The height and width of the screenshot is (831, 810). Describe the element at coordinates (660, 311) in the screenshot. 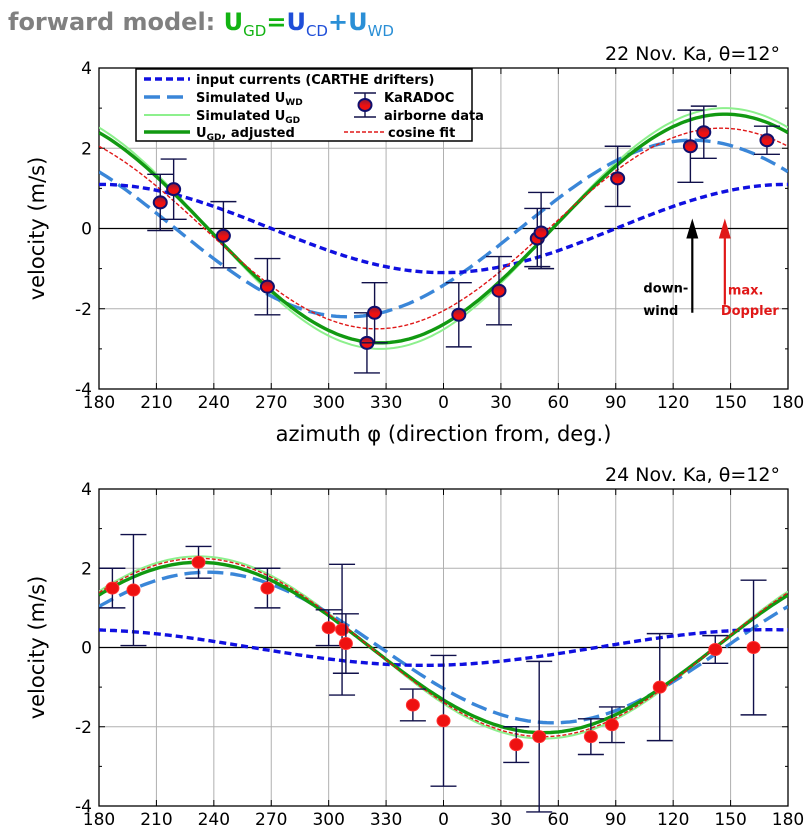

I see `downwind-label-2: wind` at that location.